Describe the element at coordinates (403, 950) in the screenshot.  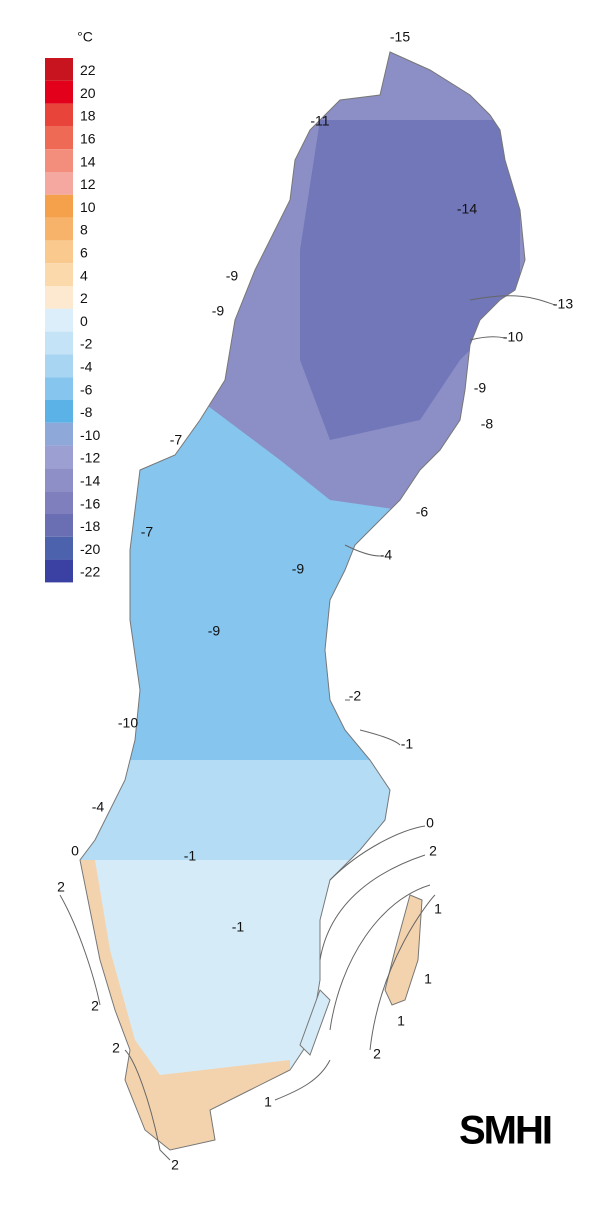
I see `island-gotland` at that location.